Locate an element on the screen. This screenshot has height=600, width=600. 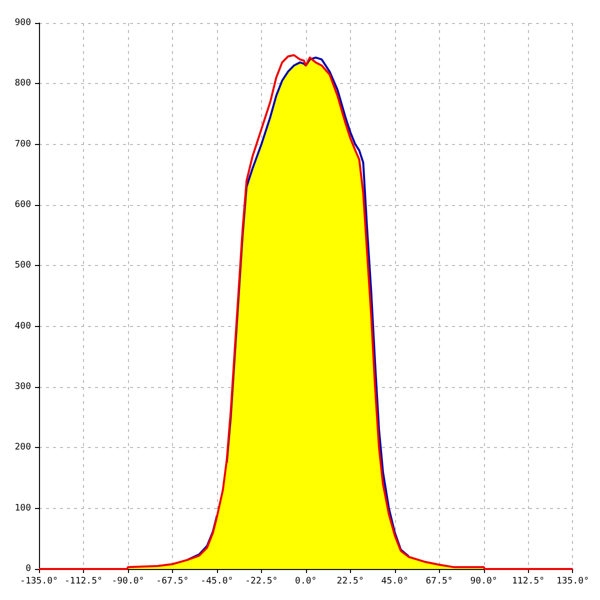
x-tick-label: 135.0° is located at coordinates (572, 581).